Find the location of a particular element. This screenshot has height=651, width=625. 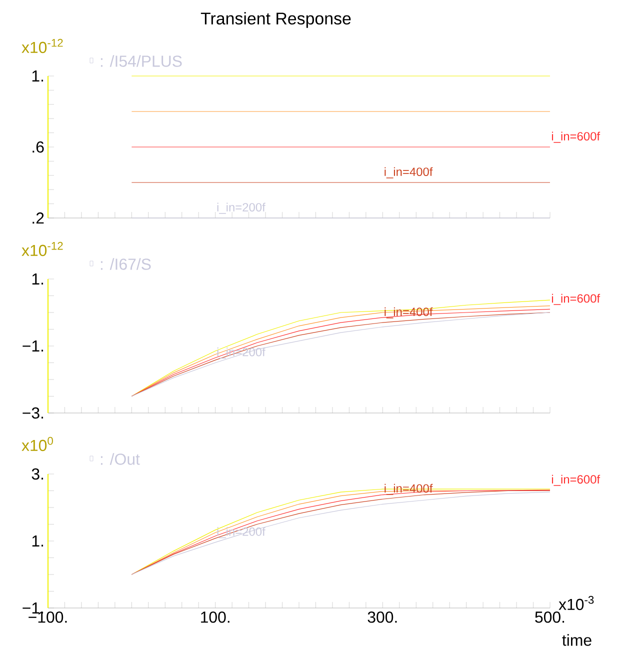

x-tick-label: 300. is located at coordinates (382, 617).